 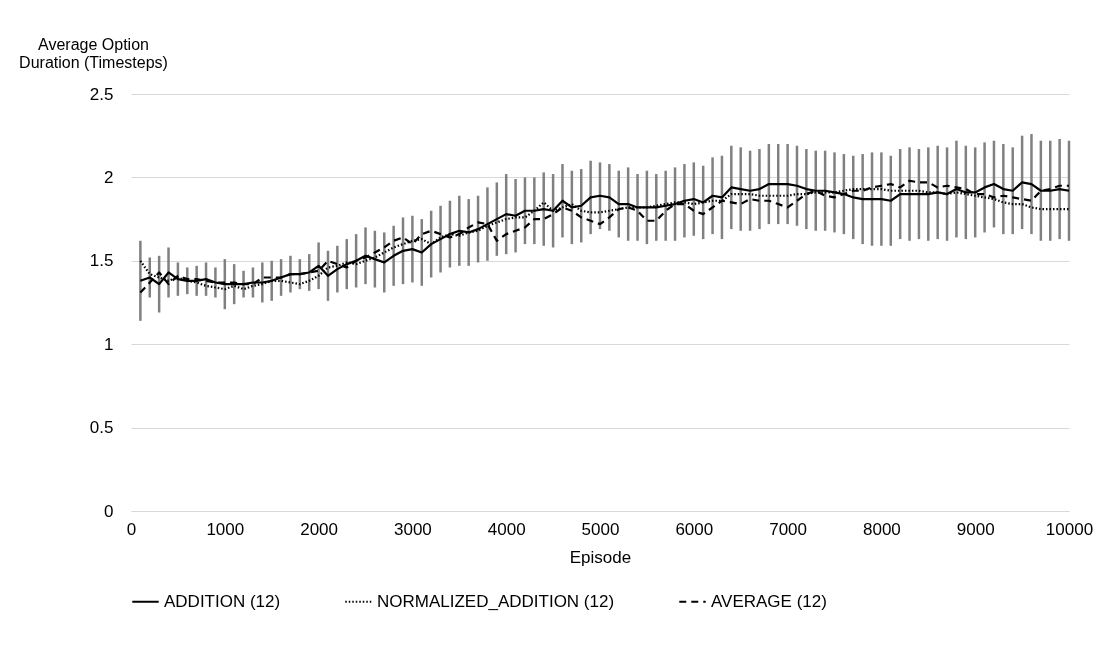 What do you see at coordinates (131, 529) in the screenshot?
I see `x-tick-label: 0` at bounding box center [131, 529].